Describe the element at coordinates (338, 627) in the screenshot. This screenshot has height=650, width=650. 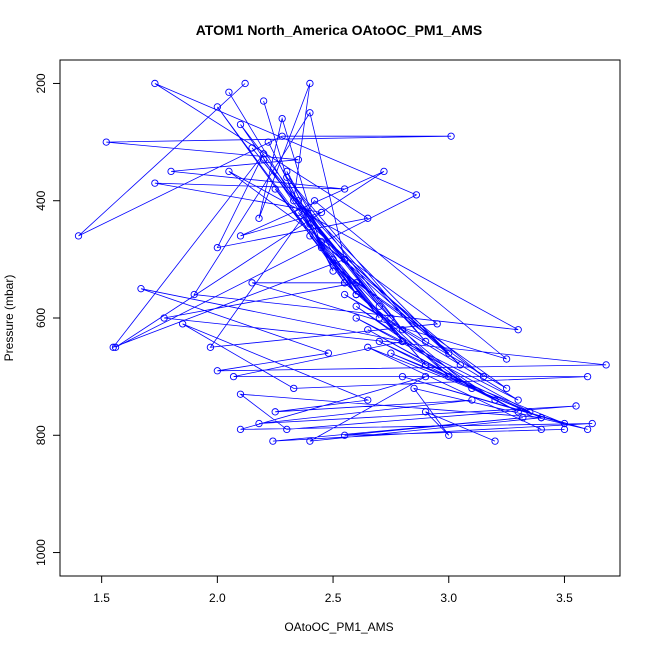
I see `x-axis-label: OAtoOC_PM1_AMS` at that location.